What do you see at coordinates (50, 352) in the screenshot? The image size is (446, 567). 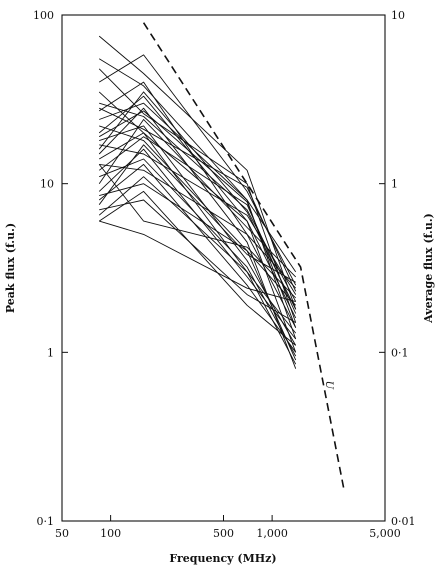 I see `y-tick-label-1: 1` at bounding box center [50, 352].